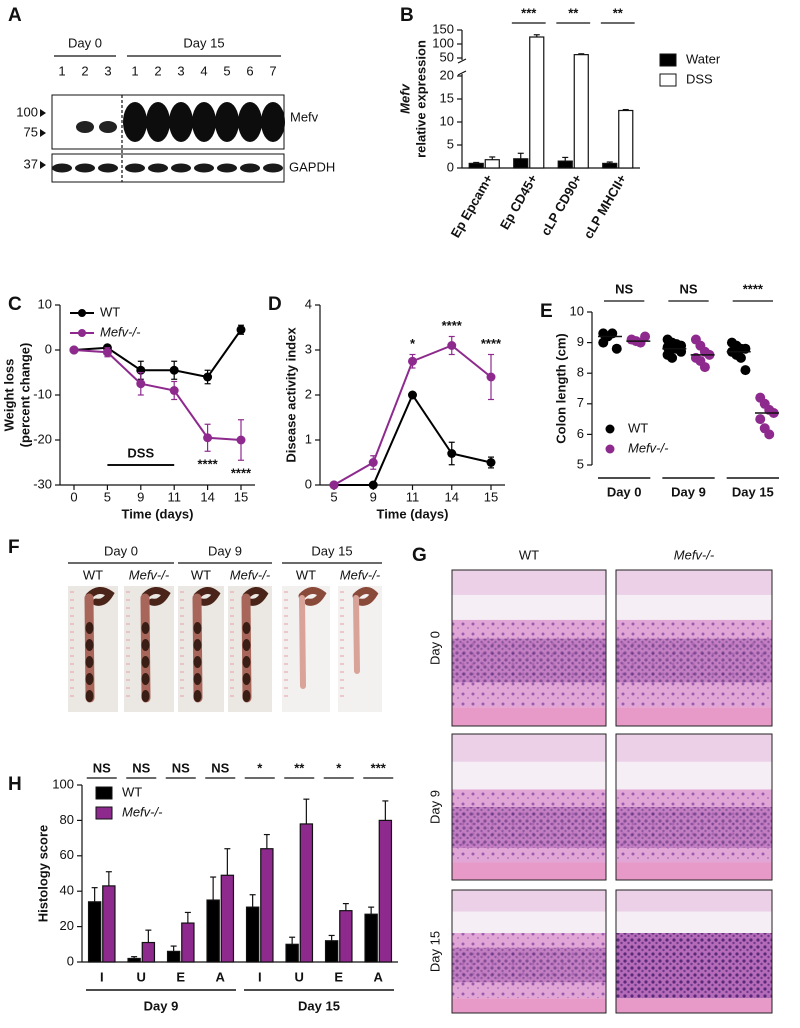  What do you see at coordinates (42, 874) in the screenshot?
I see `y-axis-label: Histology score` at bounding box center [42, 874].